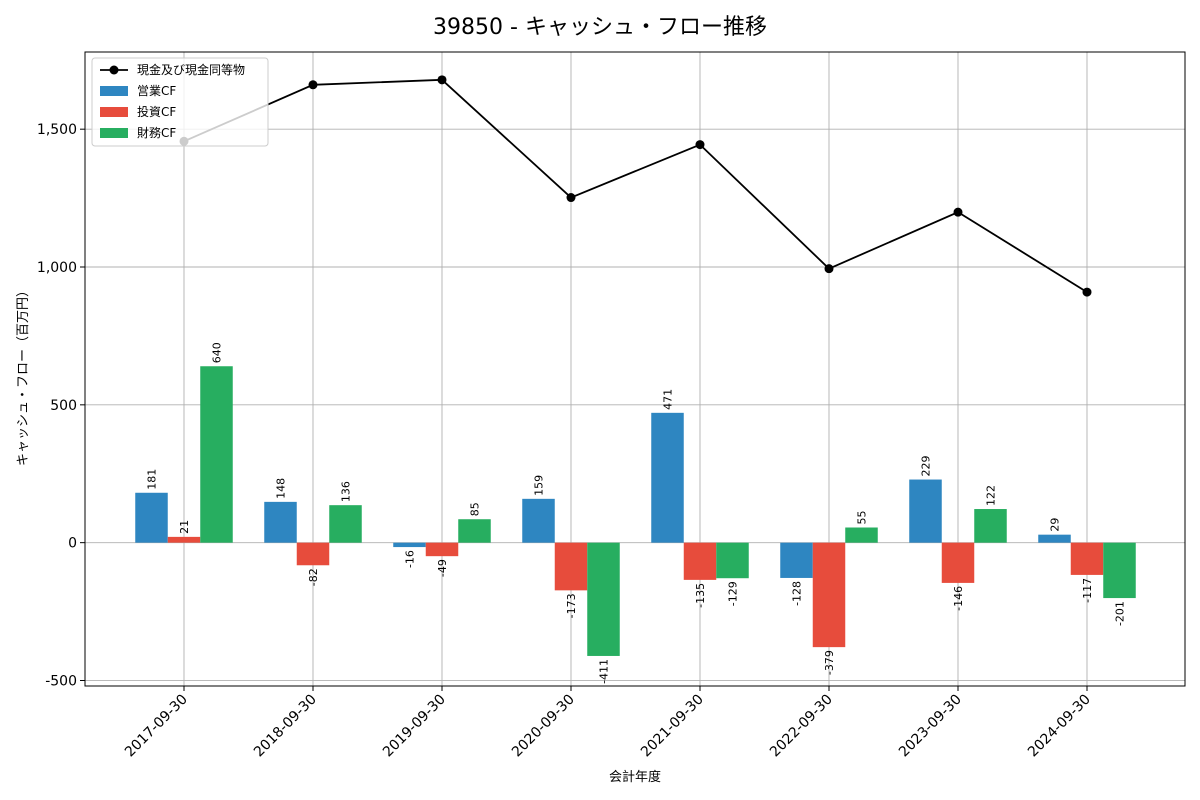 The image size is (1200, 800). I want to click on bar-value-label: 29, so click(1055, 525).